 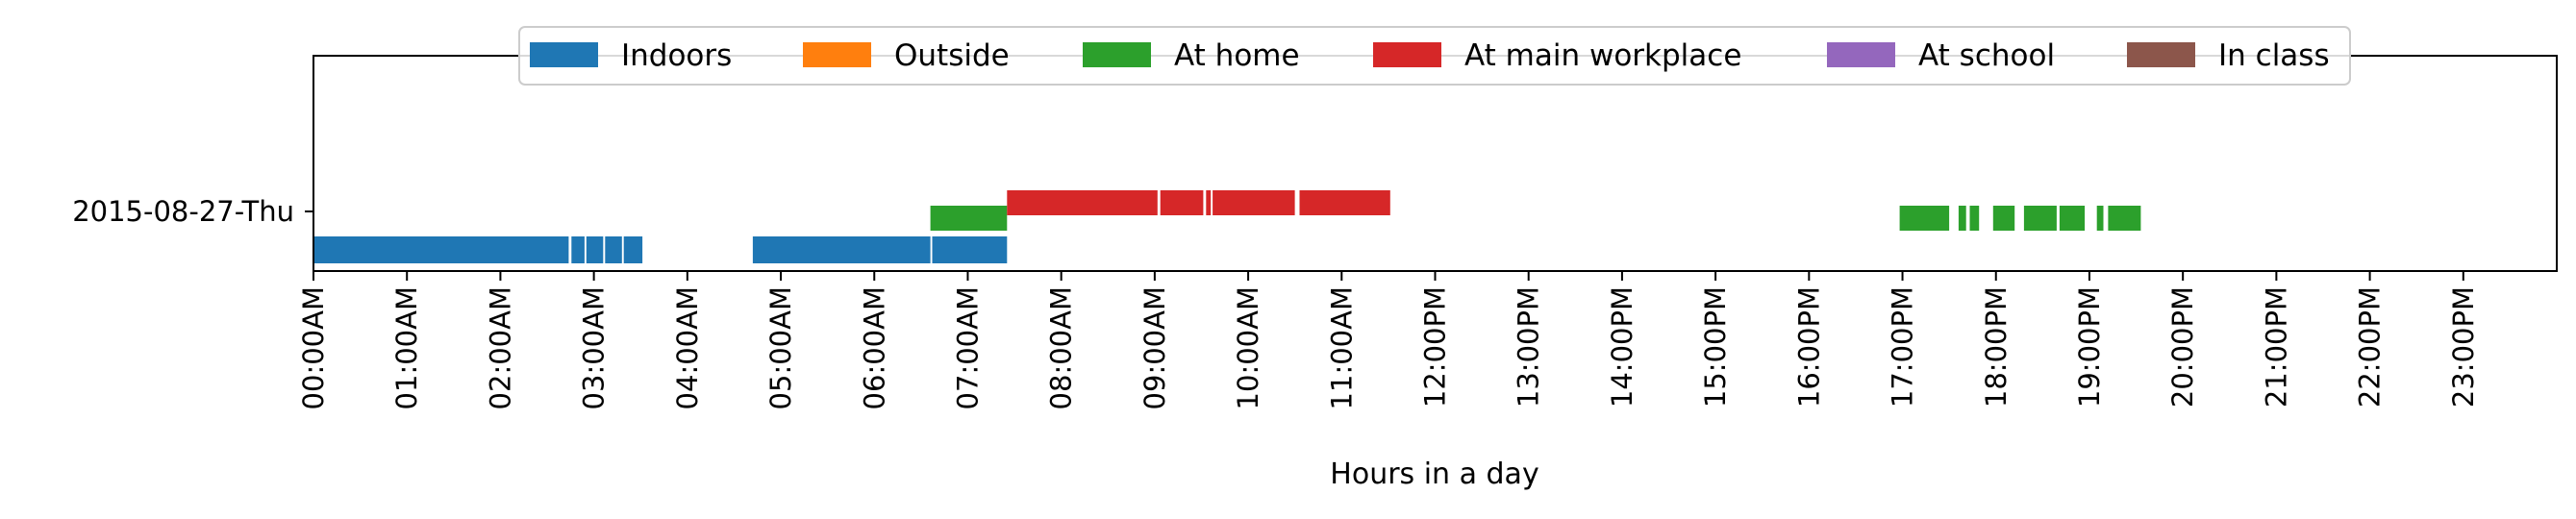 I want to click on x-tick-label: 03:00AM, so click(x=594, y=347).